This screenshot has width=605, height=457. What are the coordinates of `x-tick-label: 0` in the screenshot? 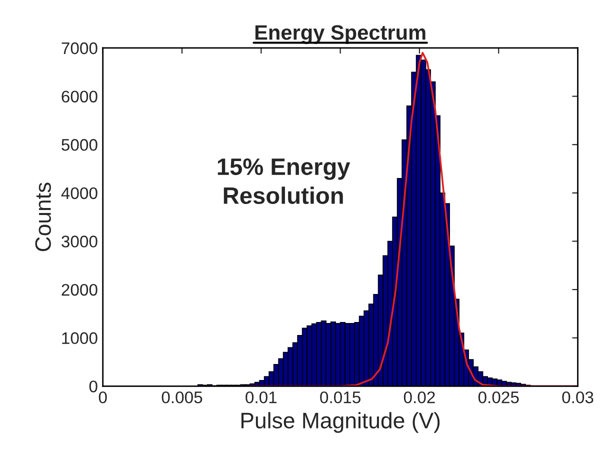 It's located at (102, 397).